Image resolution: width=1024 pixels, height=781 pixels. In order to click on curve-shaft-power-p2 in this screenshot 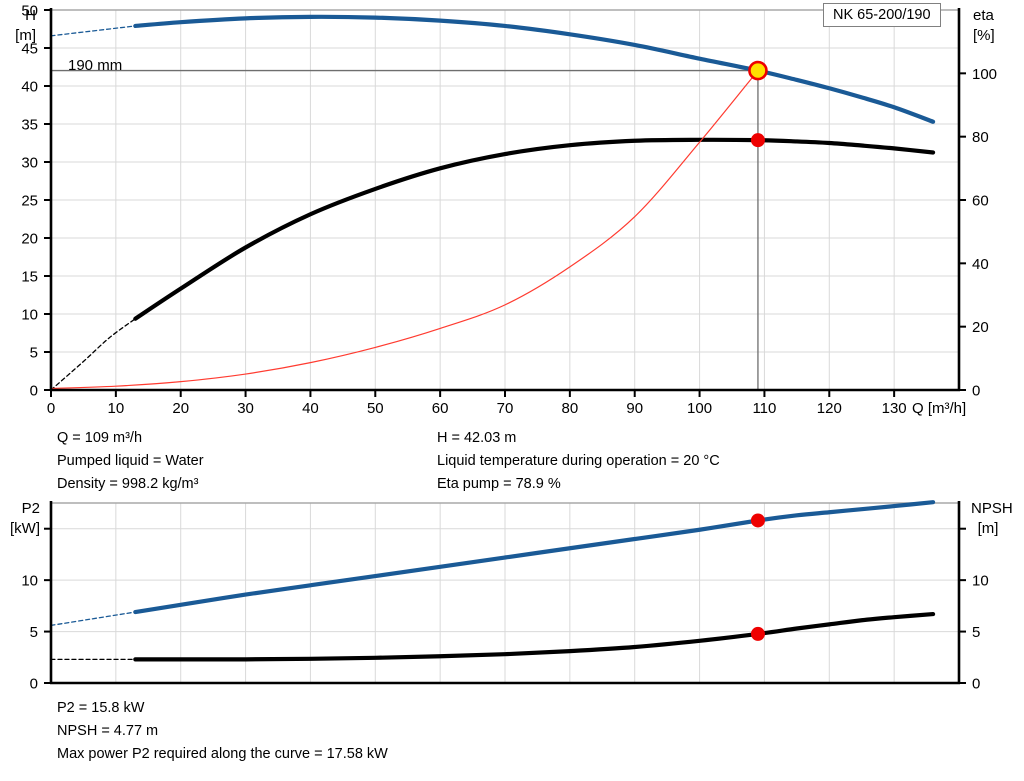, I will do `click(534, 557)`.